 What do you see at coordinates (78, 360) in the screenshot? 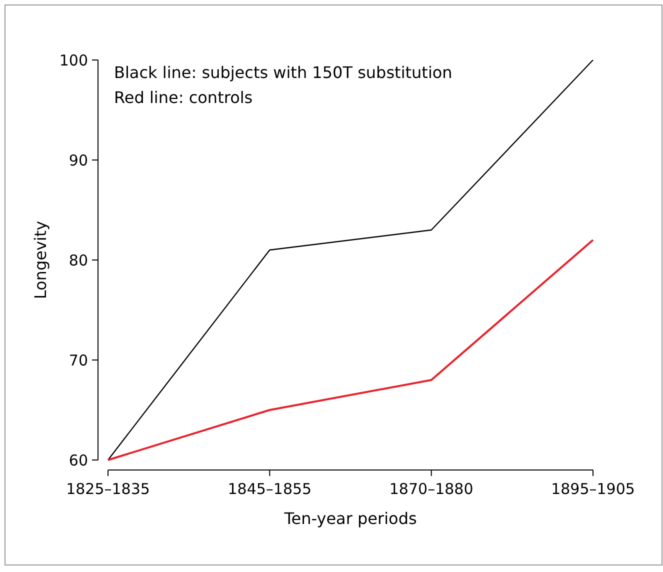
I see `y-tick-label: 70` at bounding box center [78, 360].